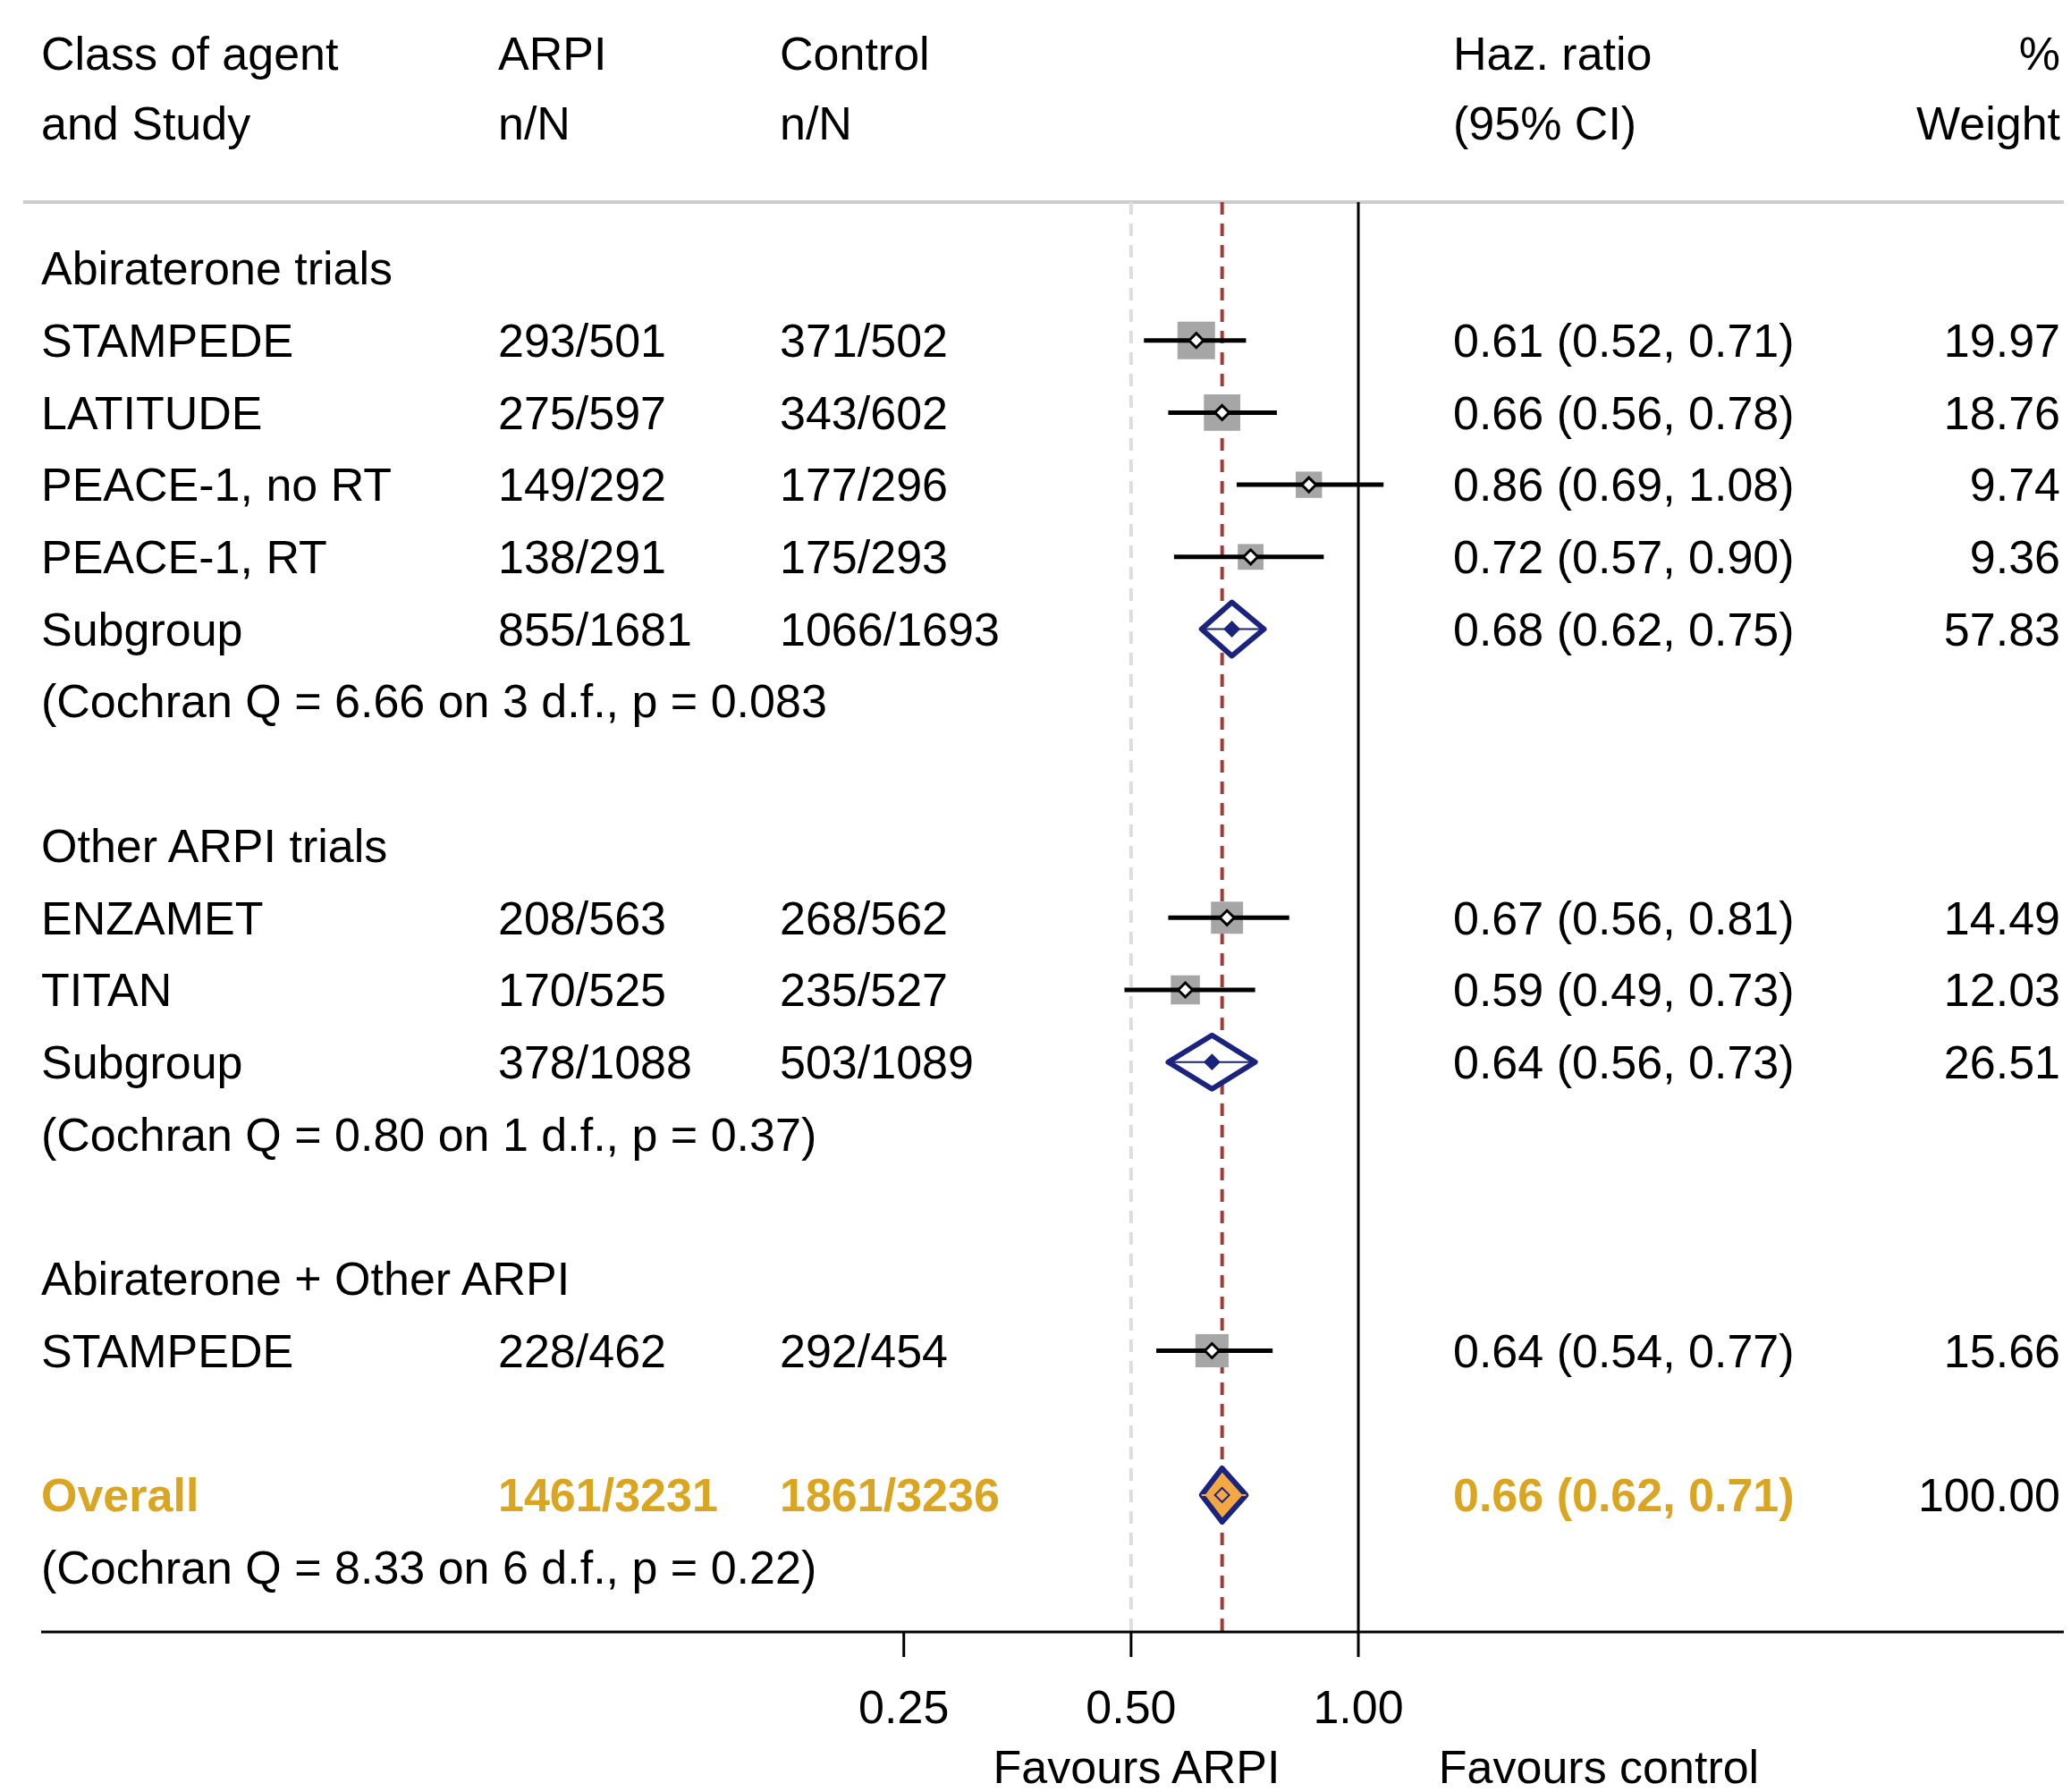 The width and height of the screenshot is (2071, 1792). Describe the element at coordinates (582, 918) in the screenshot. I see `text: 208/563` at that location.